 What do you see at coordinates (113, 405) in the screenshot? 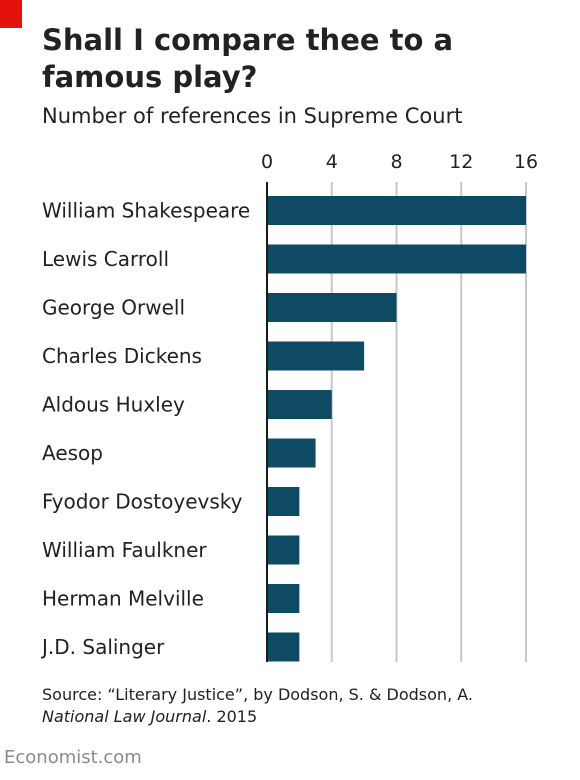
I see `category-label: Aldous Huxley` at bounding box center [113, 405].